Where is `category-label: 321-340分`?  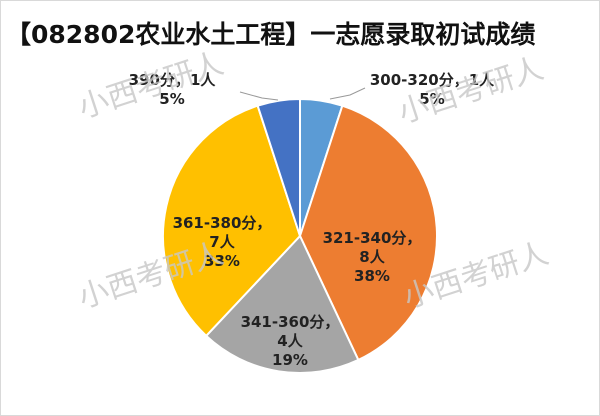
category-label: 321-340分 is located at coordinates (365, 238).